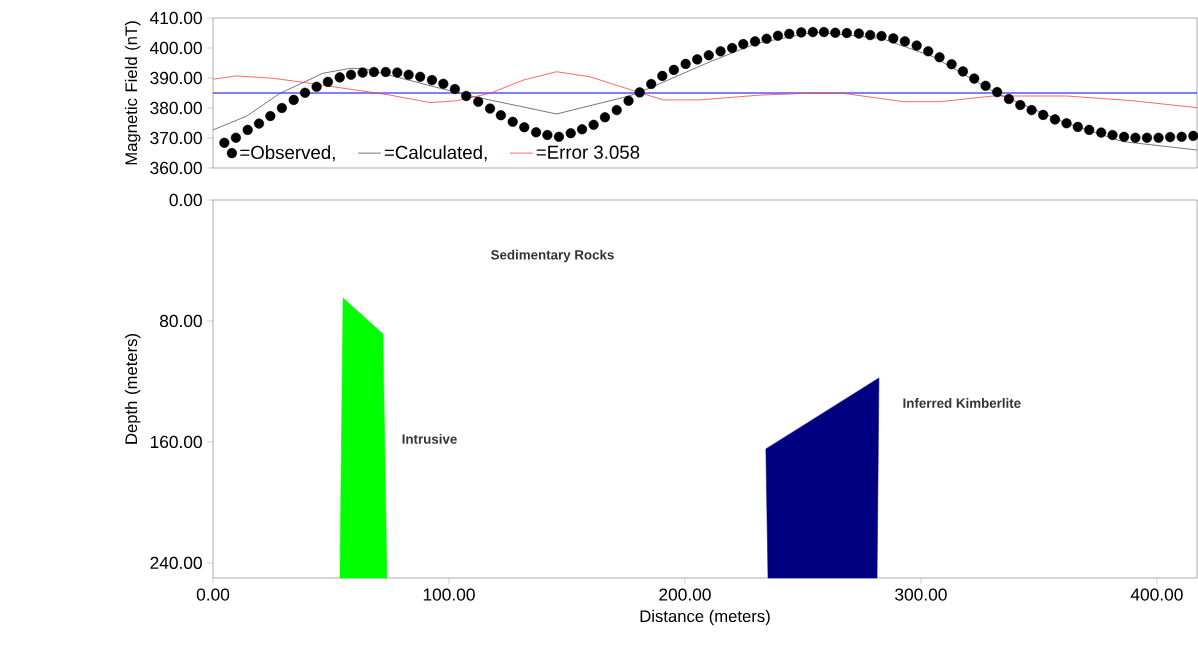 The width and height of the screenshot is (1198, 650). What do you see at coordinates (705, 617) in the screenshot?
I see `x-axis-title: Distance (meters)` at bounding box center [705, 617].